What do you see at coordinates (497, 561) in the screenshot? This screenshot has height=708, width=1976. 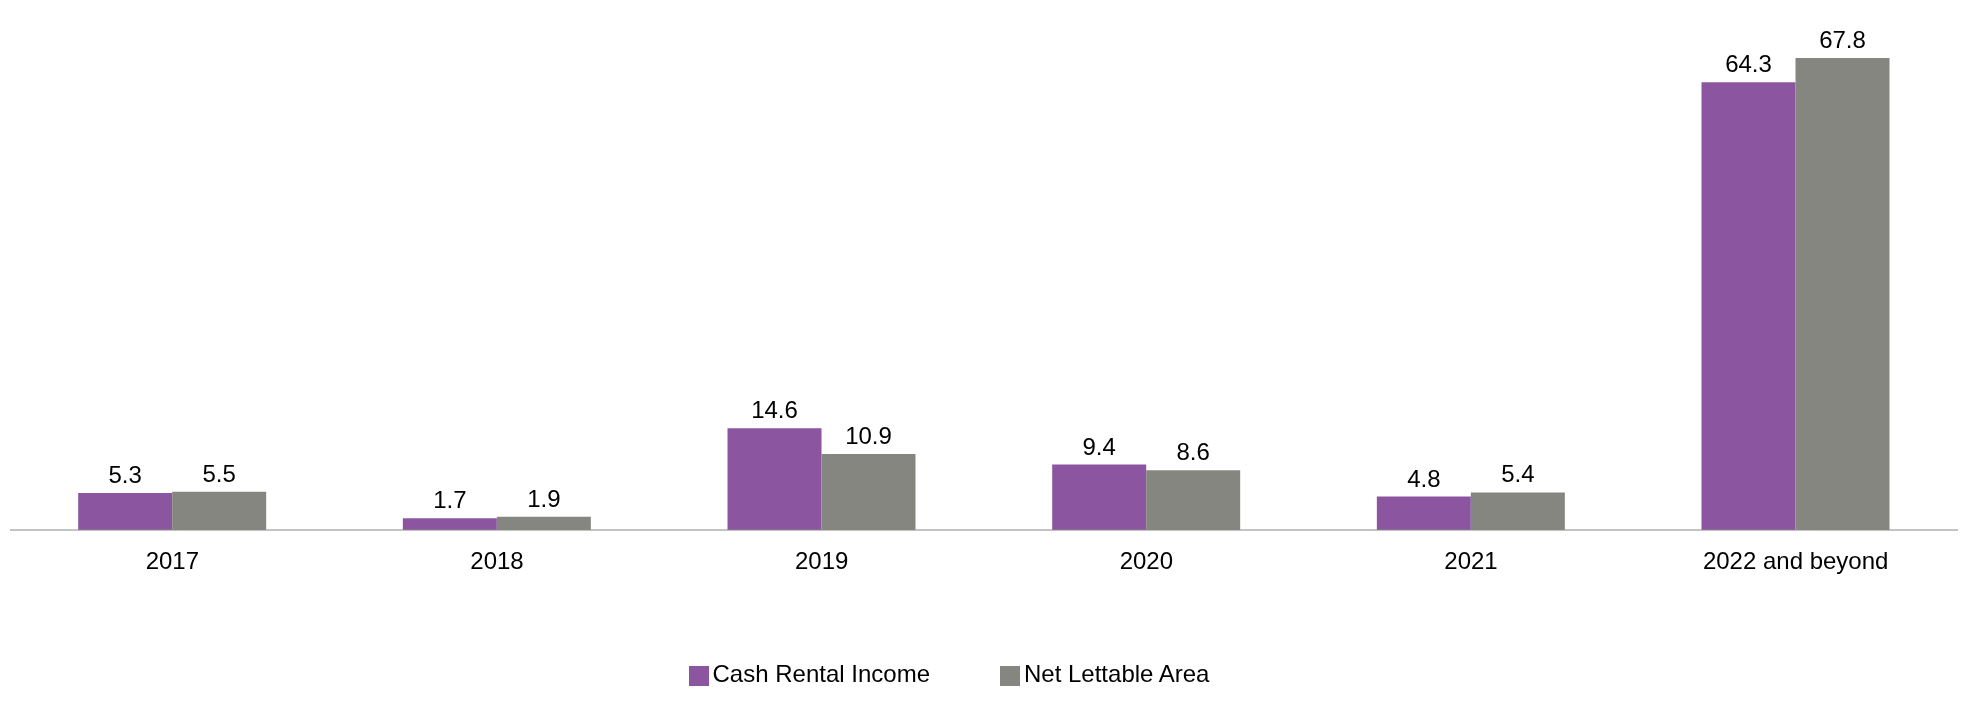 I see `x-tick-label: 2018` at bounding box center [497, 561].